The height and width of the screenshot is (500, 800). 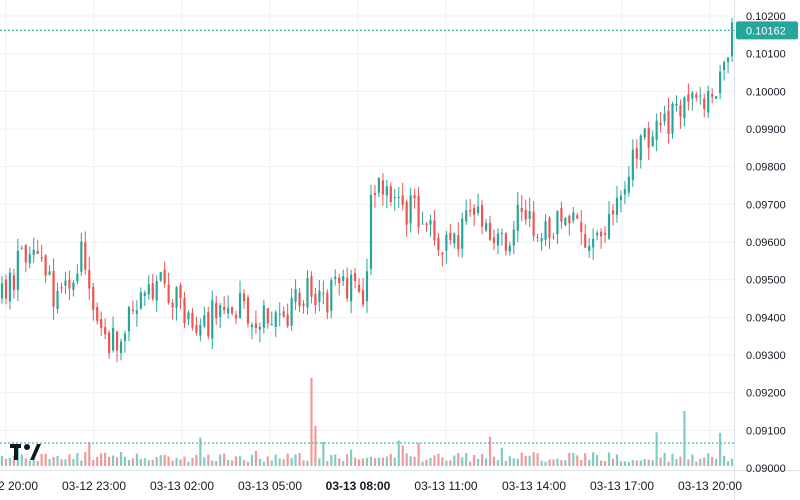 I want to click on time-axis-label: 03-12 20:00, so click(x=19, y=486).